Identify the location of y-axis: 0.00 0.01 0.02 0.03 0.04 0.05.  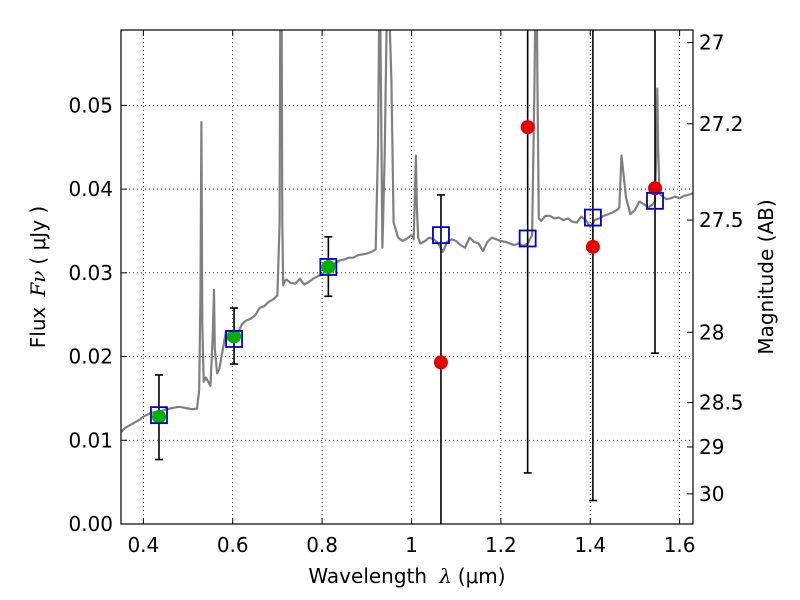
(97, 314).